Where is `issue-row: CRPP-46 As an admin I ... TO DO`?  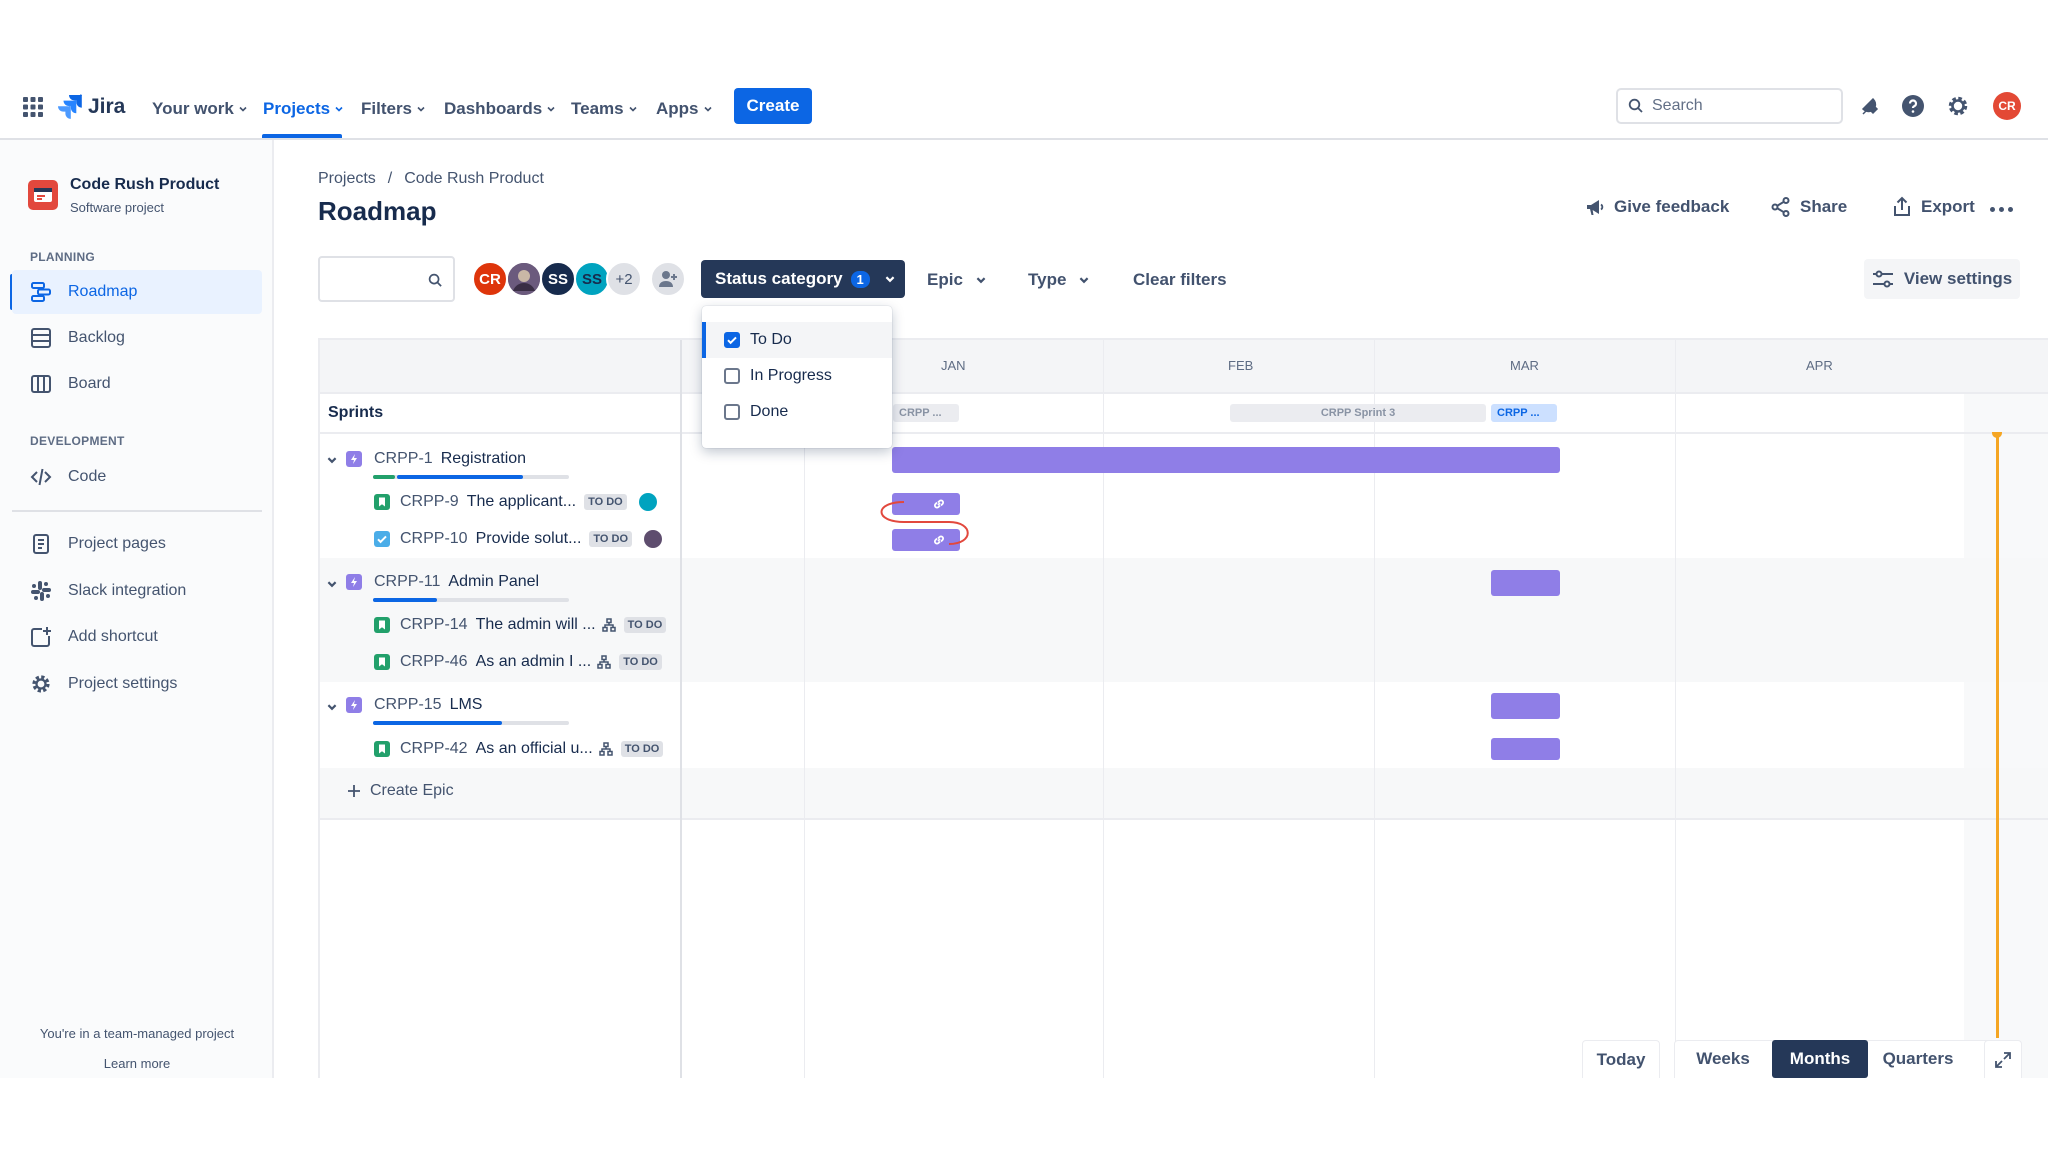
issue-row: CRPP-46 As an admin I ... TO DO is located at coordinates (518, 662).